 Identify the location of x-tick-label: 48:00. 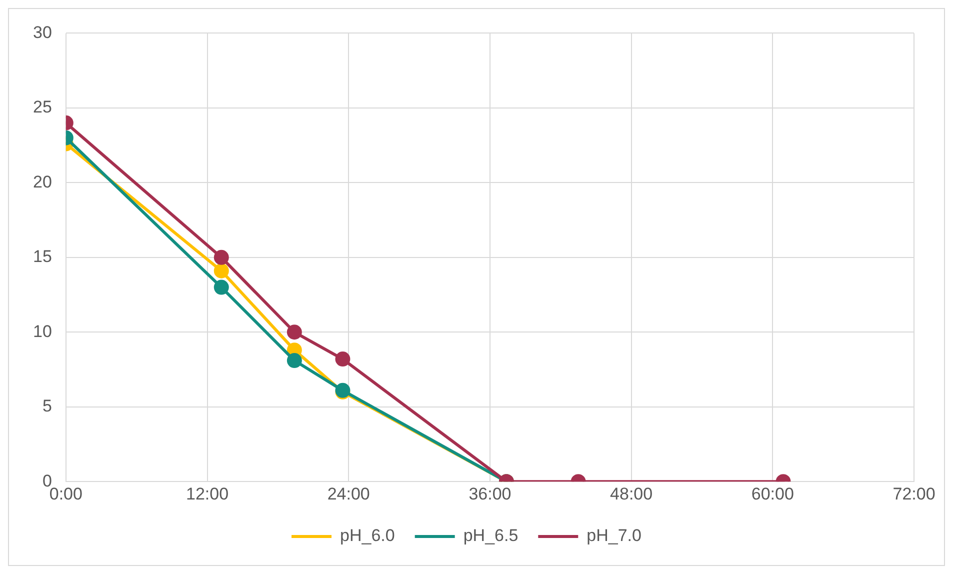
(631, 494).